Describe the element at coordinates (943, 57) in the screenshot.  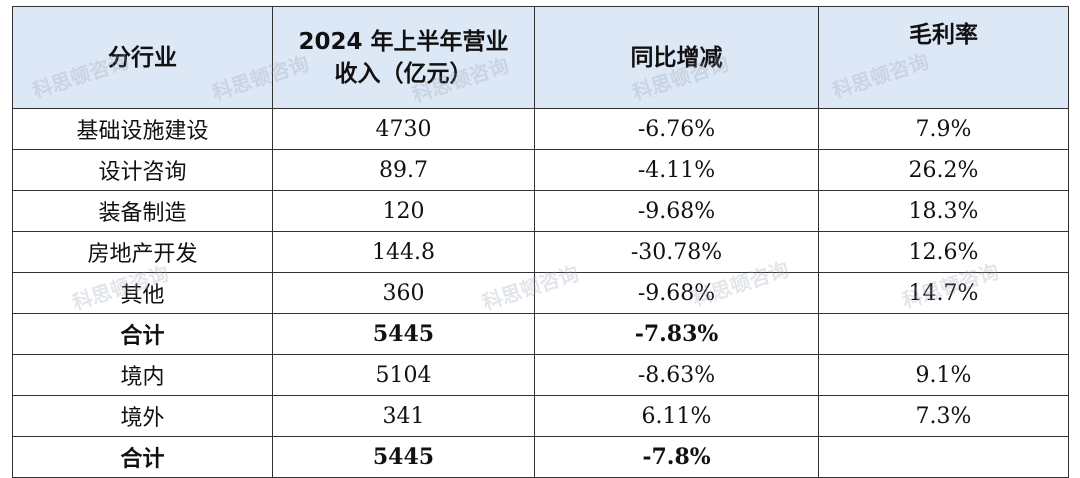
I see `header-margin: 毛利率` at that location.